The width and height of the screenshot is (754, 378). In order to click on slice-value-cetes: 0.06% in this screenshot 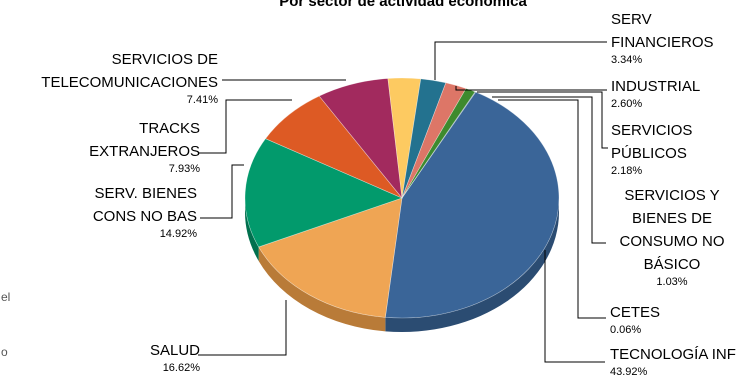, I will do `click(625, 330)`.